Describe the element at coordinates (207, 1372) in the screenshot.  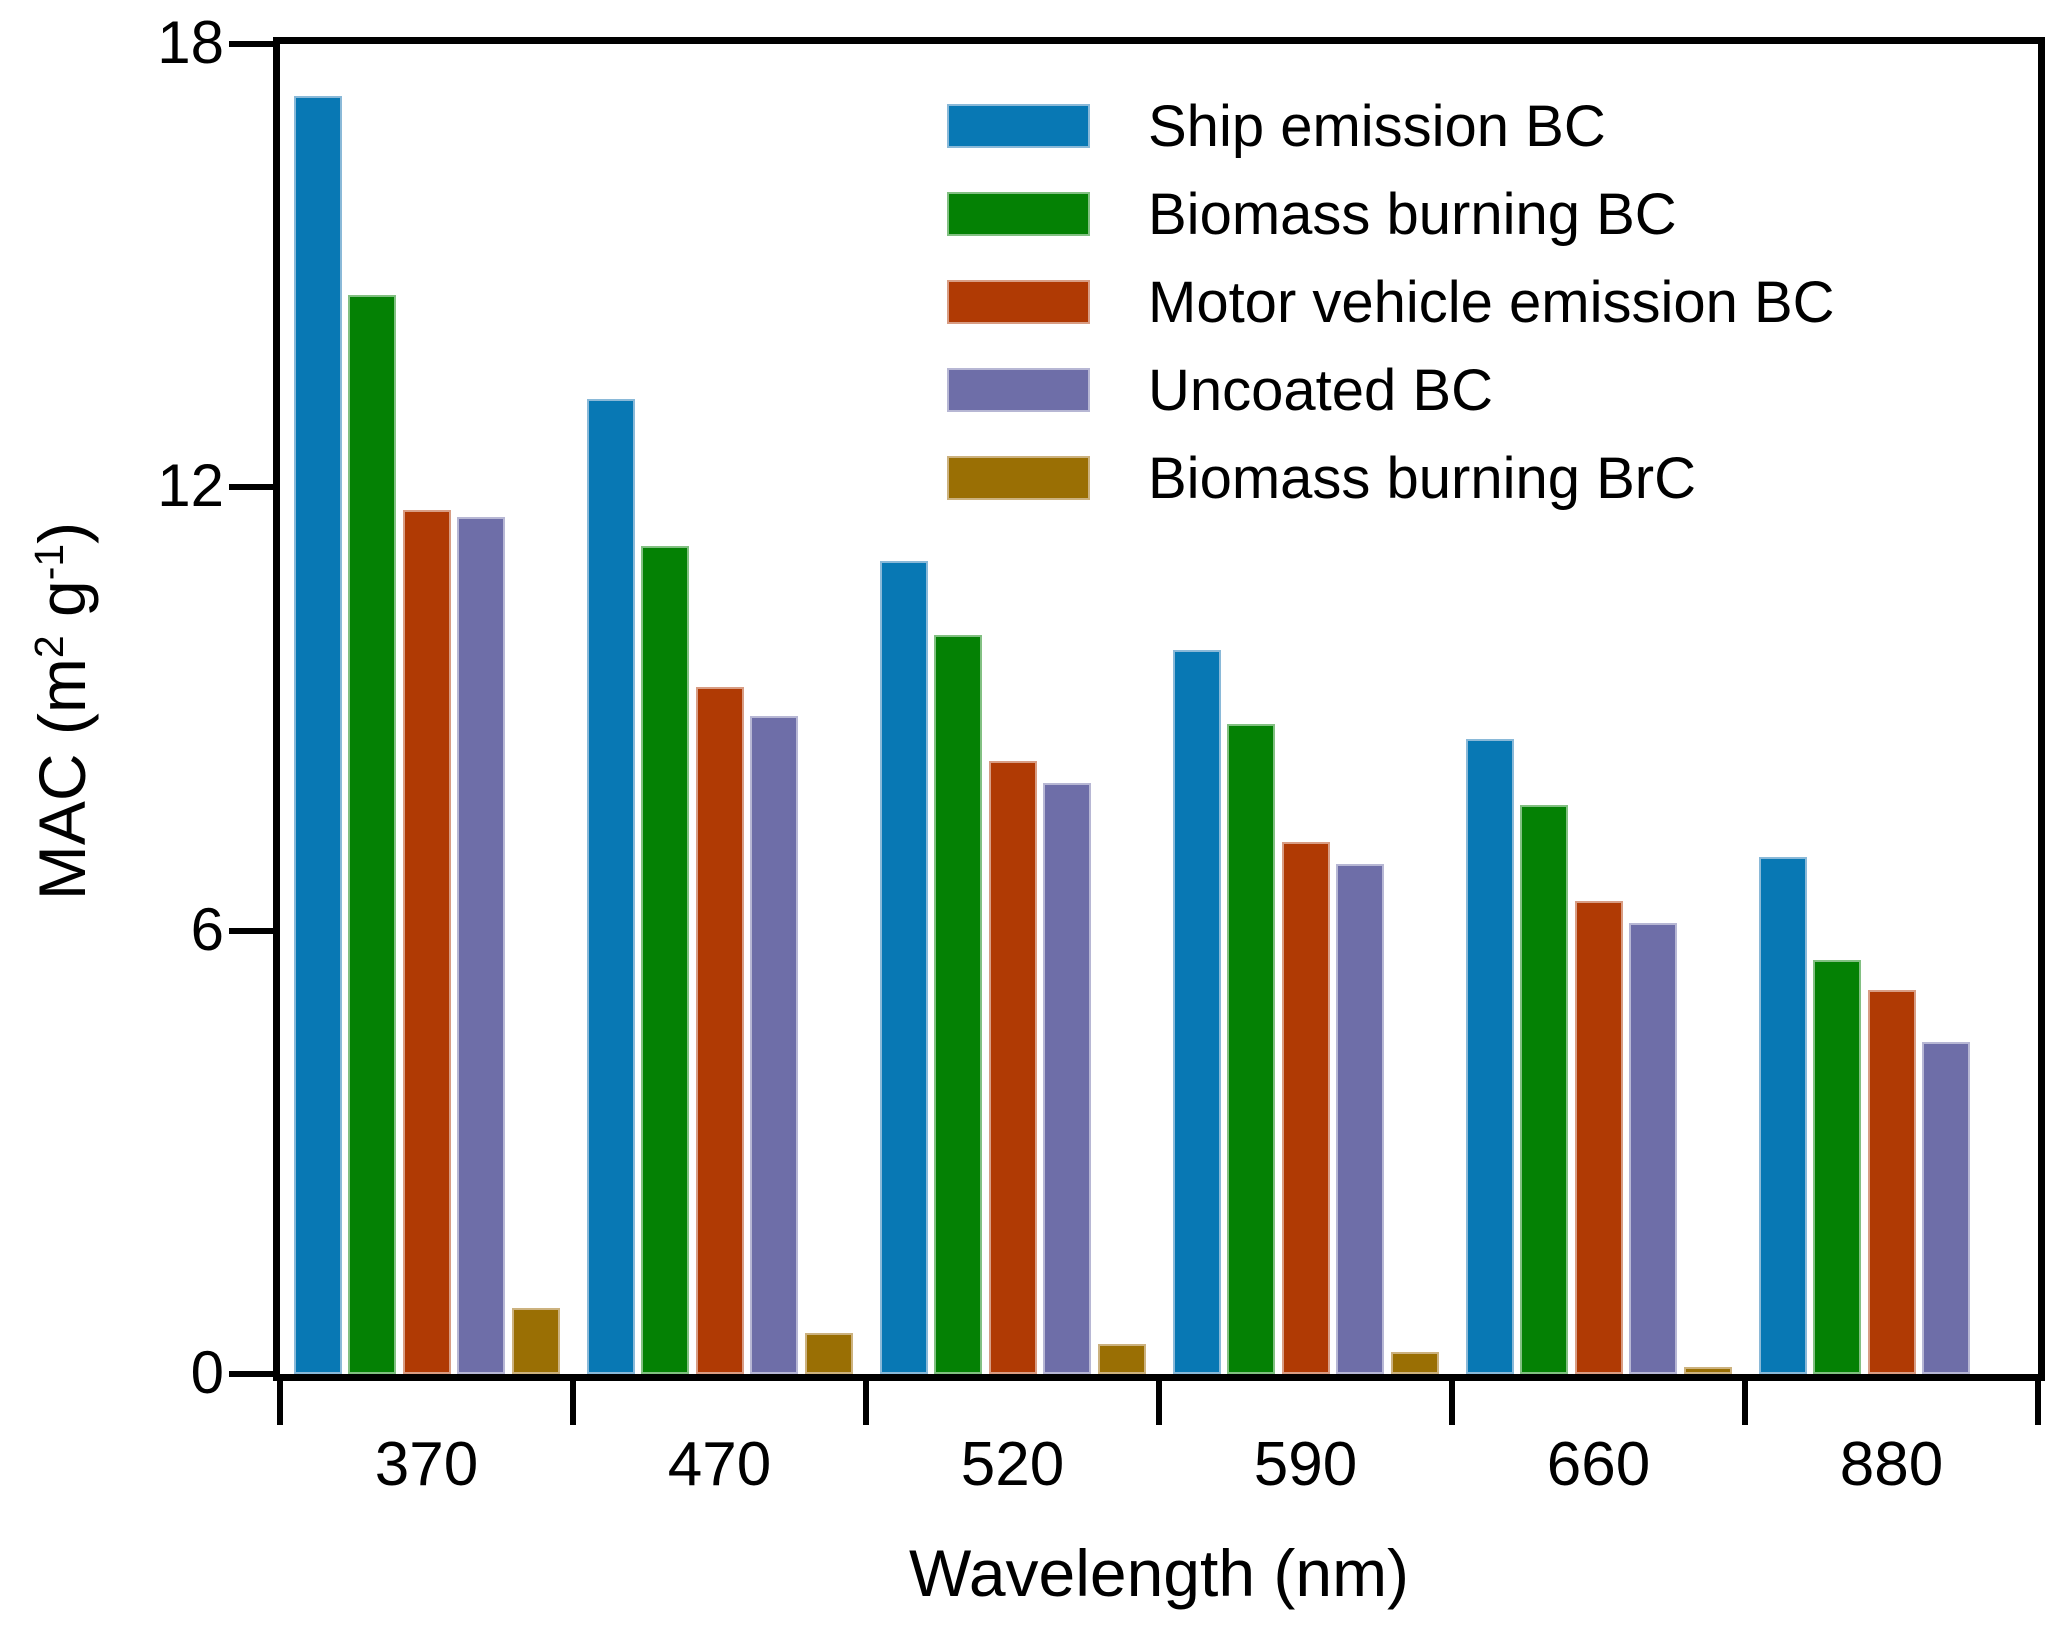
I see `y-tick-label-0: 0` at that location.